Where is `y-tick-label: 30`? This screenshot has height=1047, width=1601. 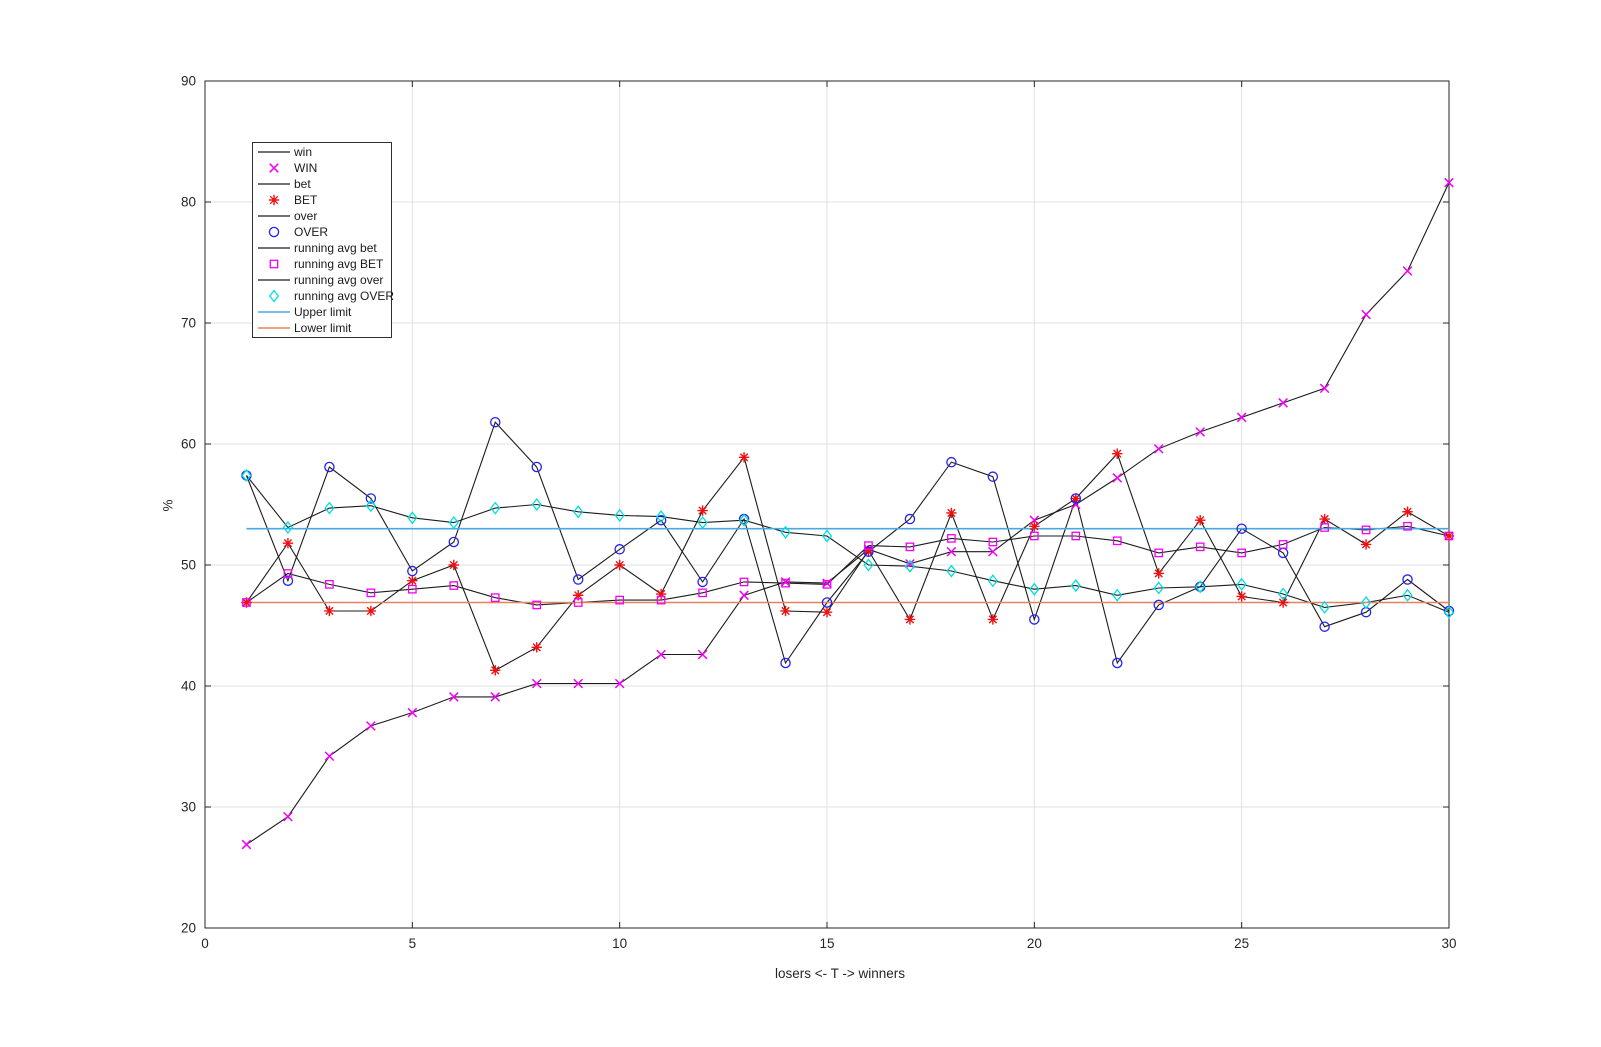
y-tick-label: 30 is located at coordinates (188, 807).